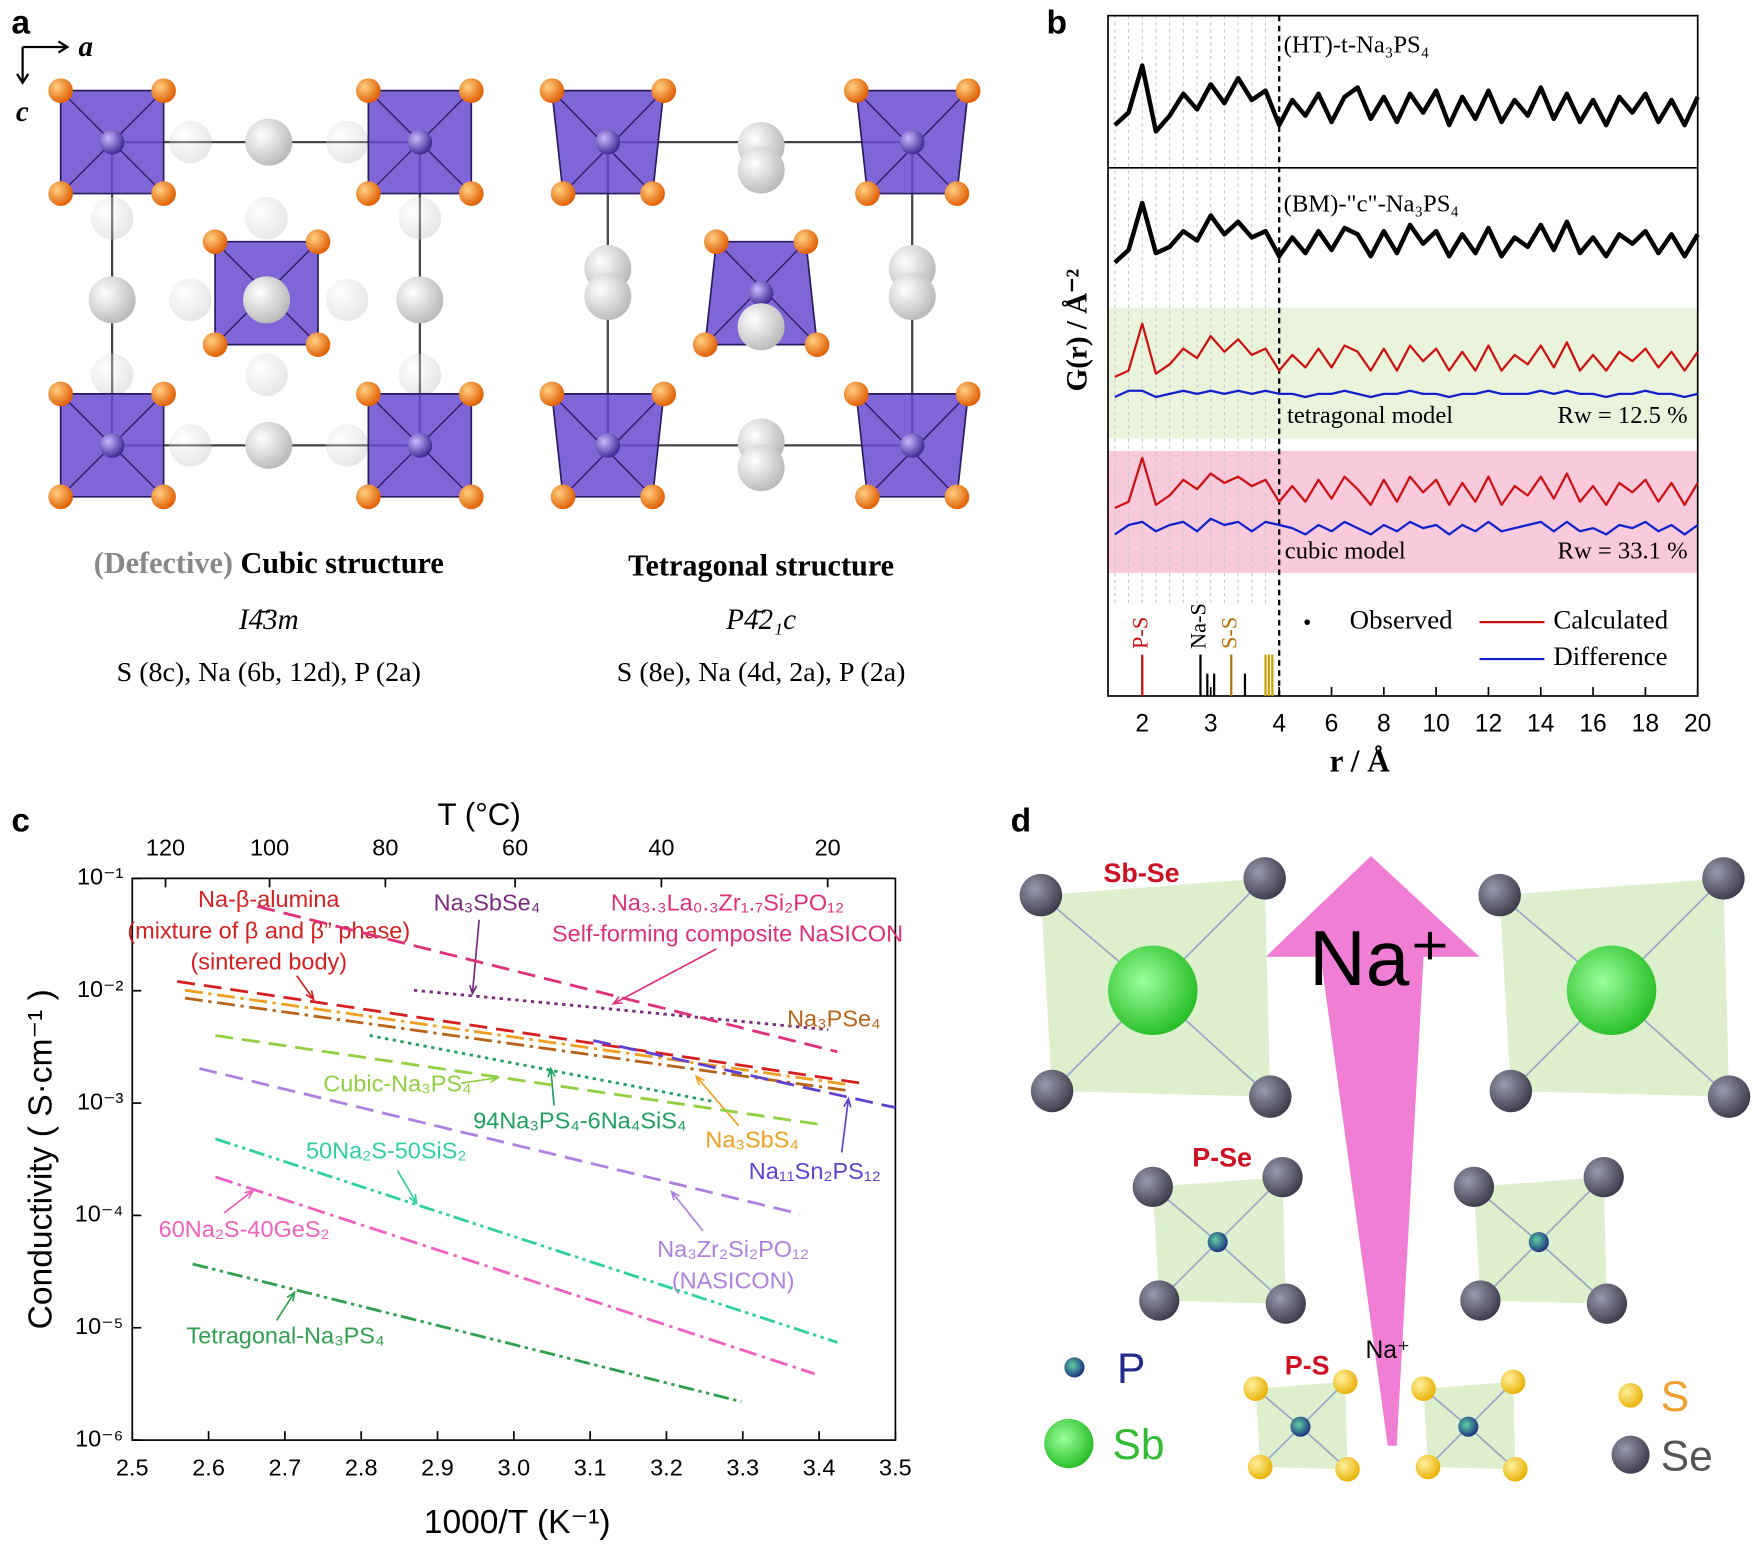  Describe the element at coordinates (1307, 622) in the screenshot. I see `legend-marker` at that location.